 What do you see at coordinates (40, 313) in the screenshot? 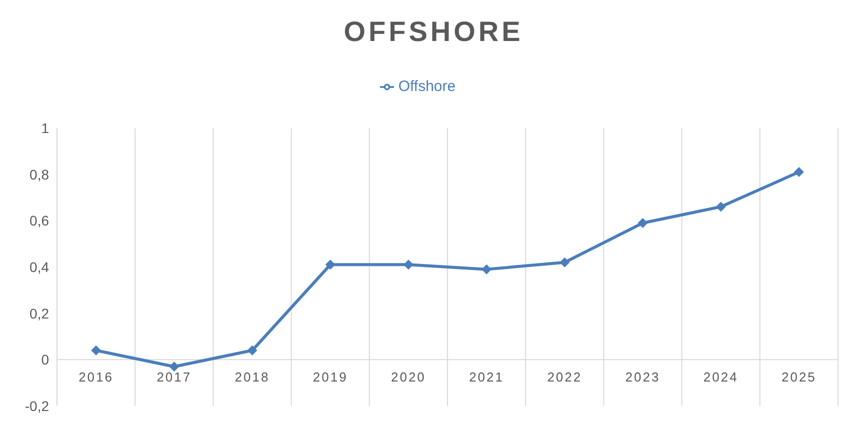
I see `y-tick-label: 0,2` at bounding box center [40, 313].